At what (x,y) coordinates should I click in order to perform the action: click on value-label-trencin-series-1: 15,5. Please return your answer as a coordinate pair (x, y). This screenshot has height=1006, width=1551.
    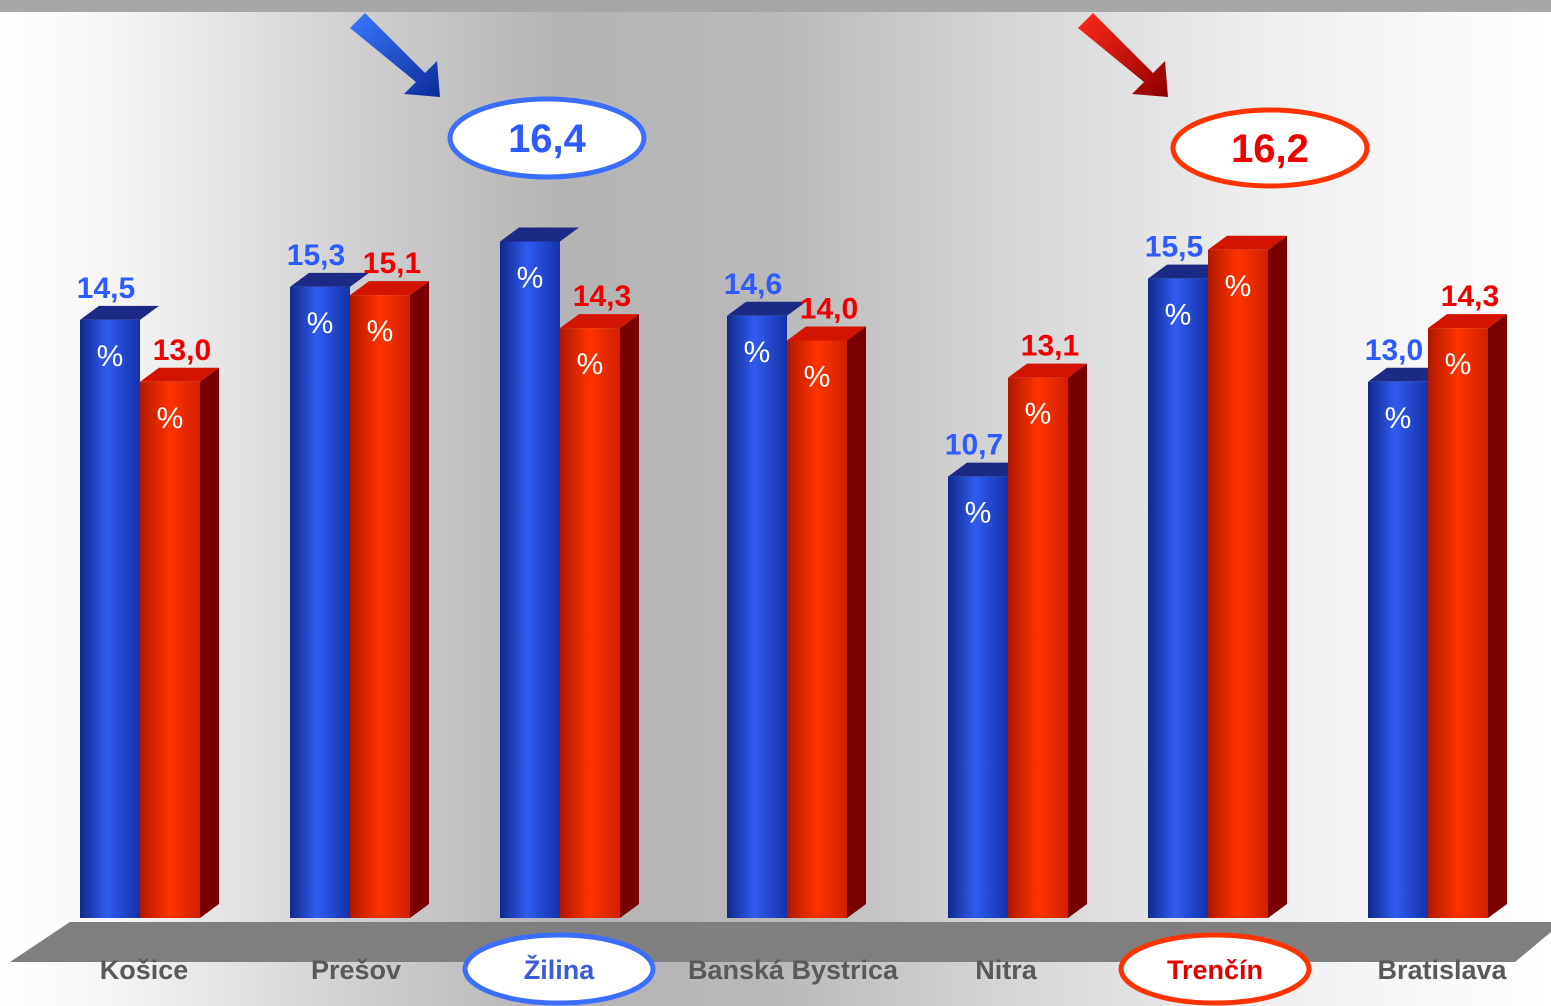
    Looking at the image, I should click on (1174, 247).